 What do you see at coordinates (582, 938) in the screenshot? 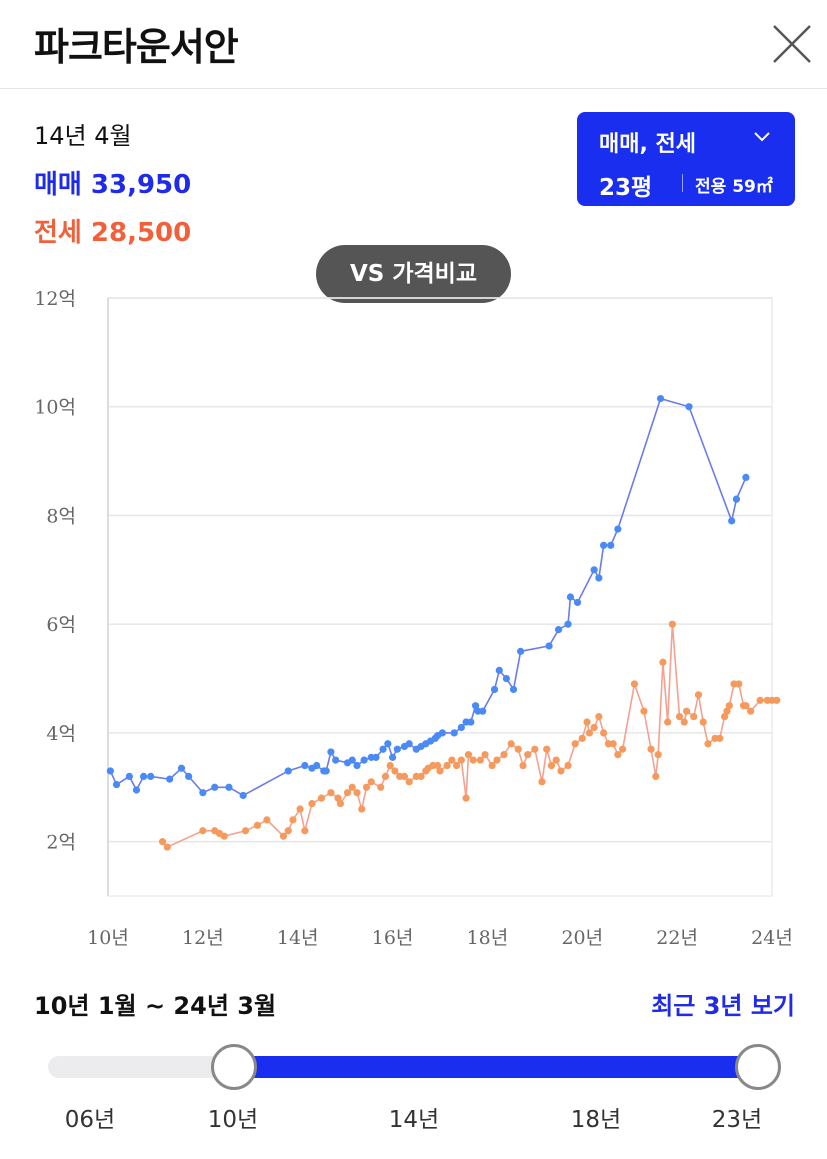
I see `x-tick-label: 20년` at bounding box center [582, 938].